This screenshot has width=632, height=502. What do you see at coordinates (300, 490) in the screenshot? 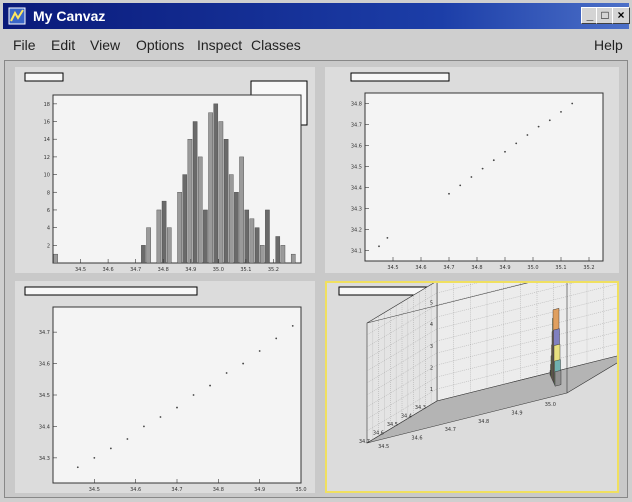
I see `x-tick-label: 35.0` at bounding box center [300, 490].